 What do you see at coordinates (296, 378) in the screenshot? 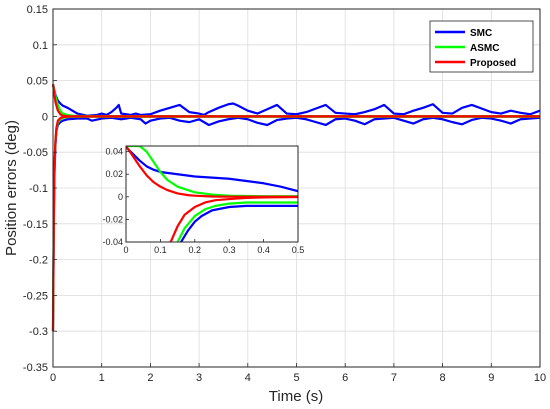
I see `x-tick-label: 5` at bounding box center [296, 378].